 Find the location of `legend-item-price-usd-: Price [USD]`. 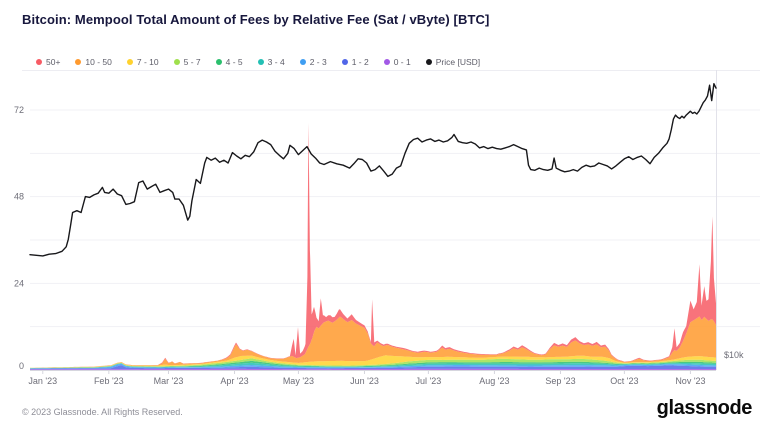

legend-item-price-usd-: Price [USD] is located at coordinates (453, 62).